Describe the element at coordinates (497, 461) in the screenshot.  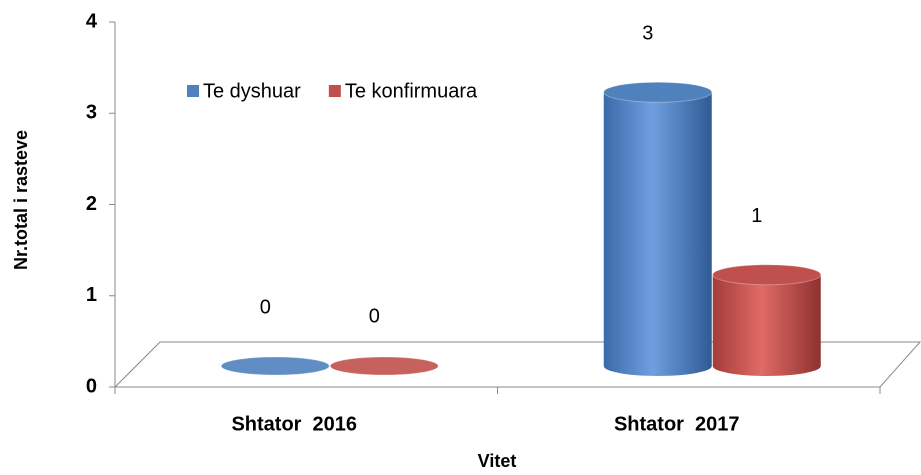
I see `x-axis-title: Vitet` at that location.